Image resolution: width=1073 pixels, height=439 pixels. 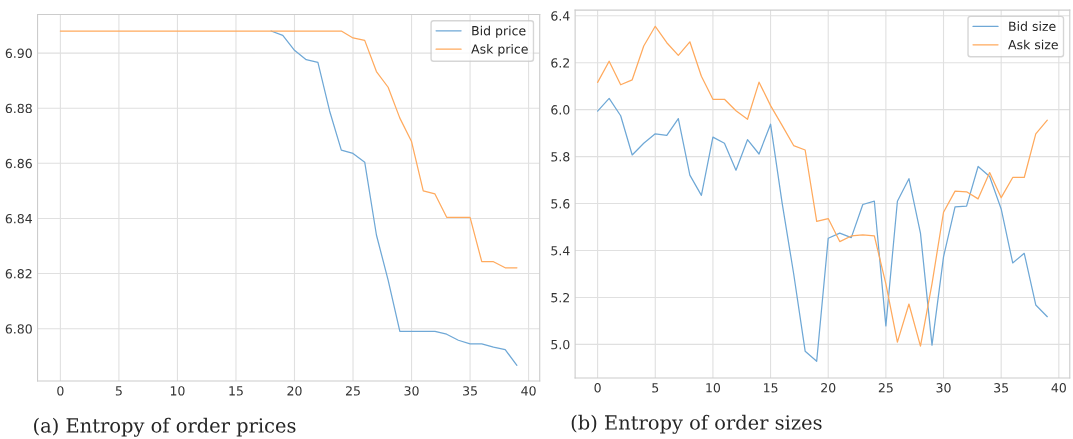 What do you see at coordinates (18, 163) in the screenshot?
I see `y-tick-label: 6.86` at bounding box center [18, 163].